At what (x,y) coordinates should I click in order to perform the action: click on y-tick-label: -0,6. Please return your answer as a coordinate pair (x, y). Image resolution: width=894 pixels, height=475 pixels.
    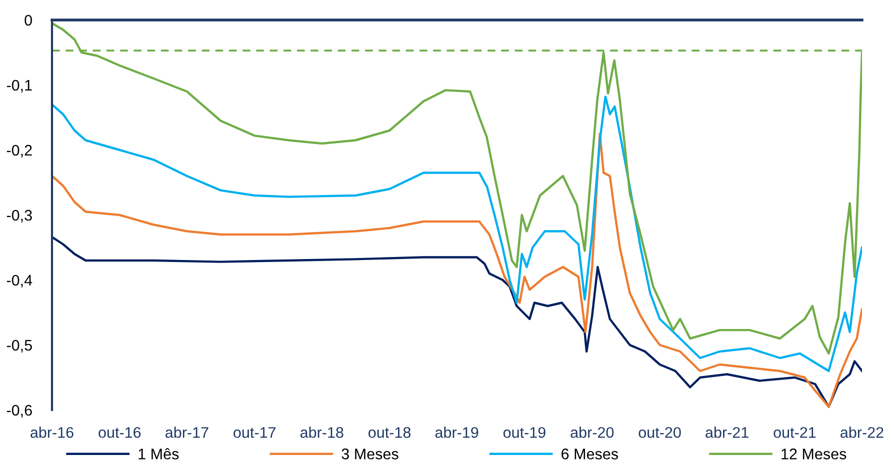
    Looking at the image, I should click on (19, 411).